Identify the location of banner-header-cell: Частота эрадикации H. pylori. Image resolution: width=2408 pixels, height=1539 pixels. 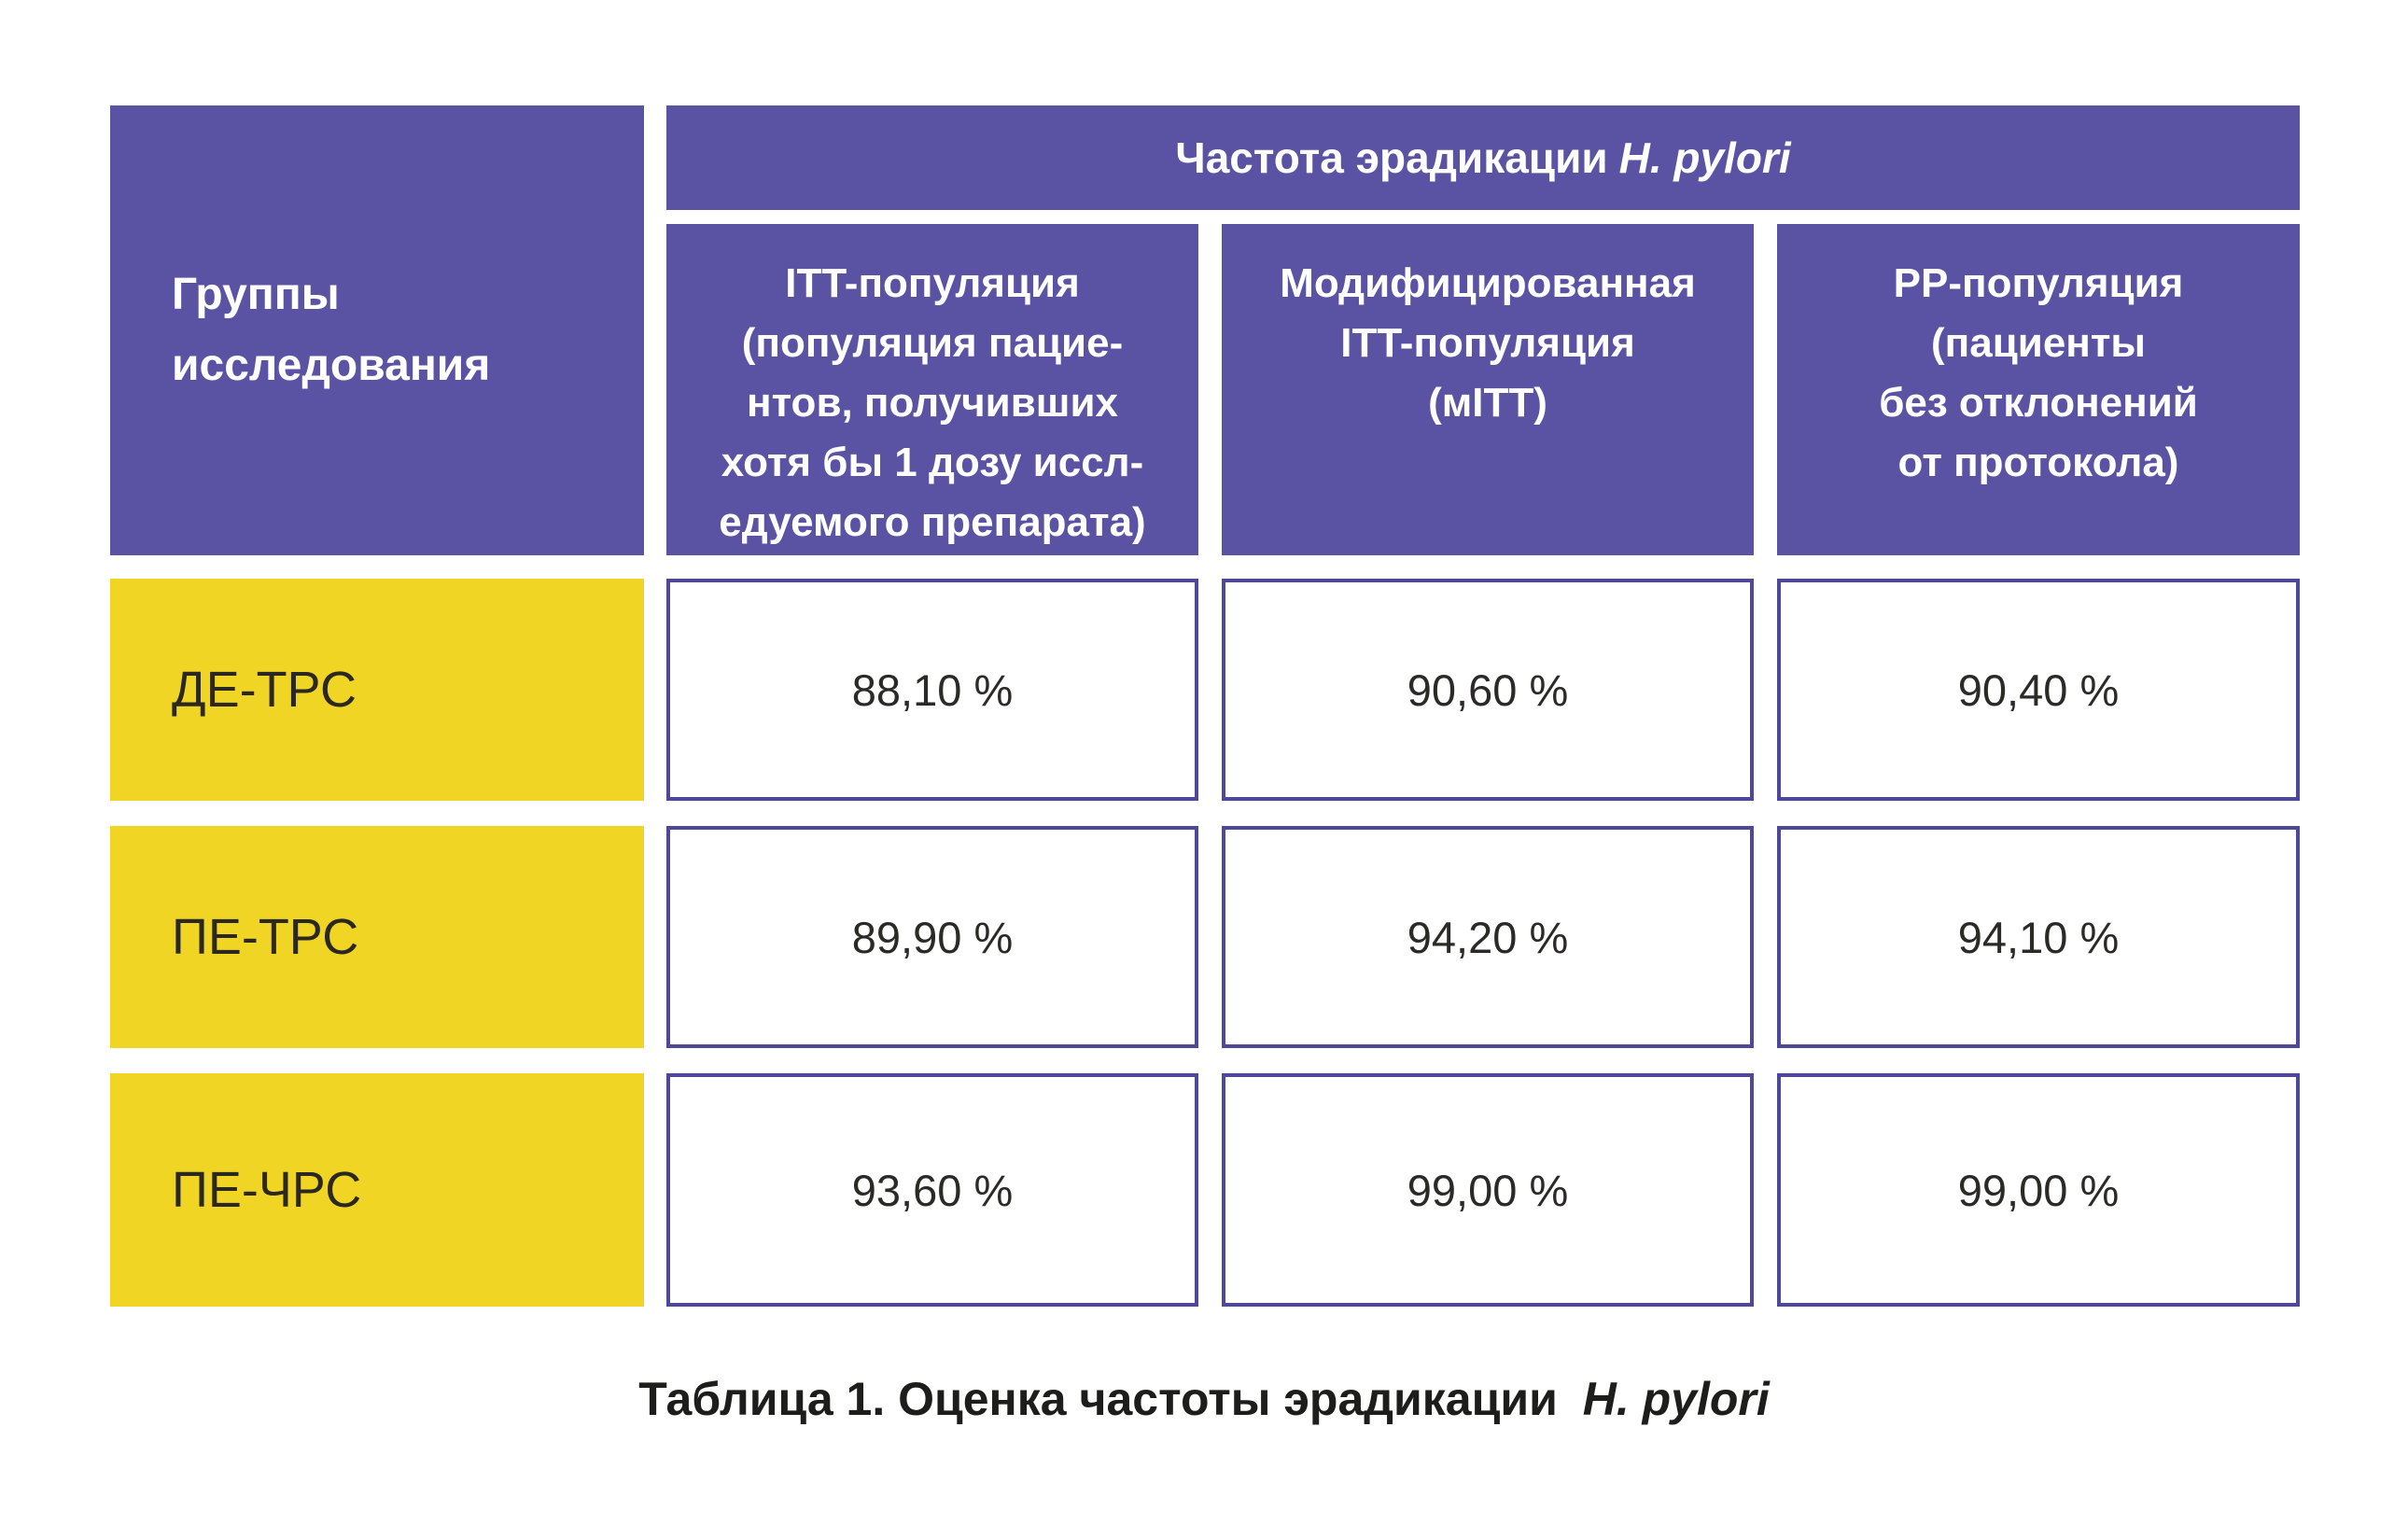
(1483, 157).